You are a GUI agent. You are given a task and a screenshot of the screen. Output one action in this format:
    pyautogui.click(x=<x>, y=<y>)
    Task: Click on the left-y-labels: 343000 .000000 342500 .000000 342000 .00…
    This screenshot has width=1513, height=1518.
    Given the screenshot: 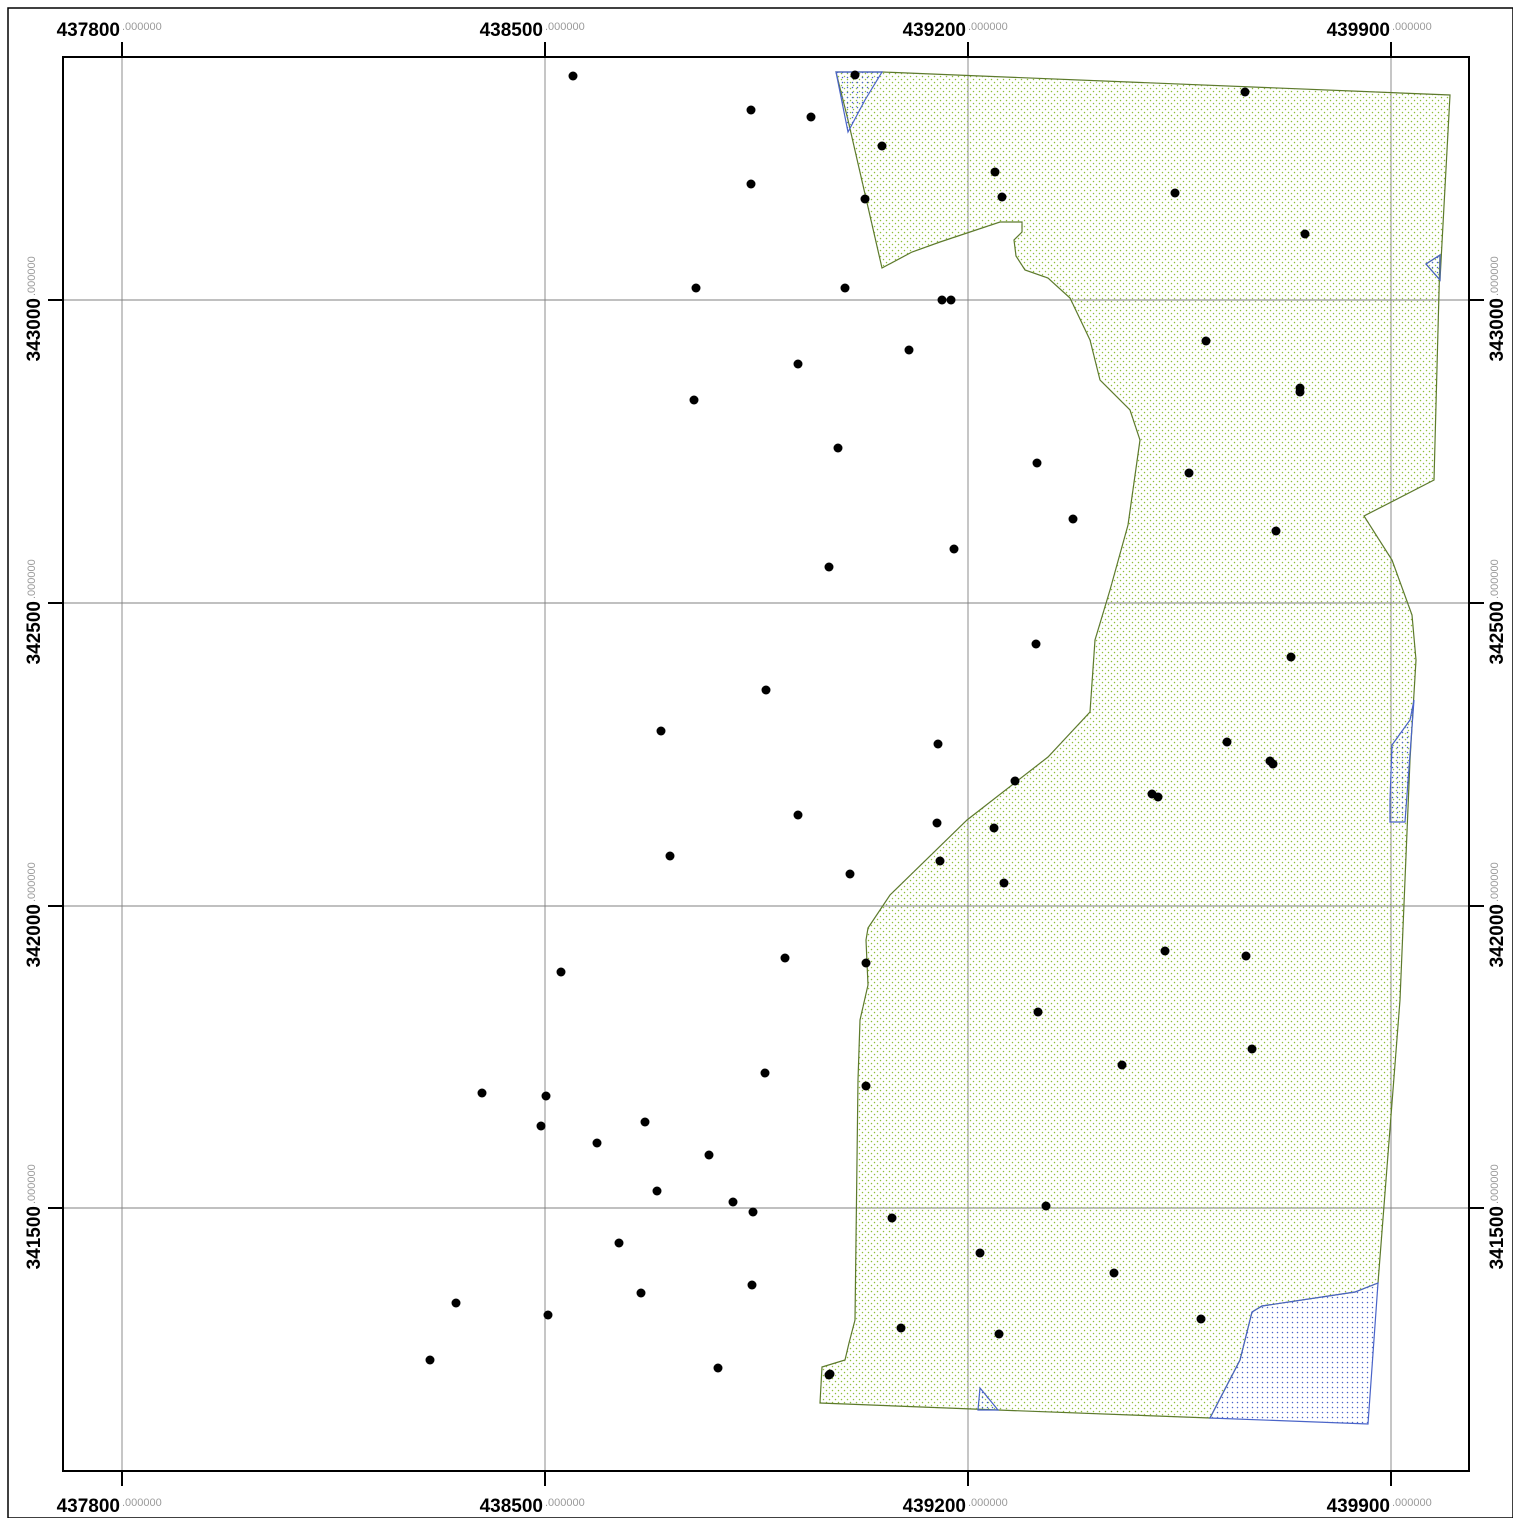 What is the action you would take?
    pyautogui.click(x=34, y=762)
    